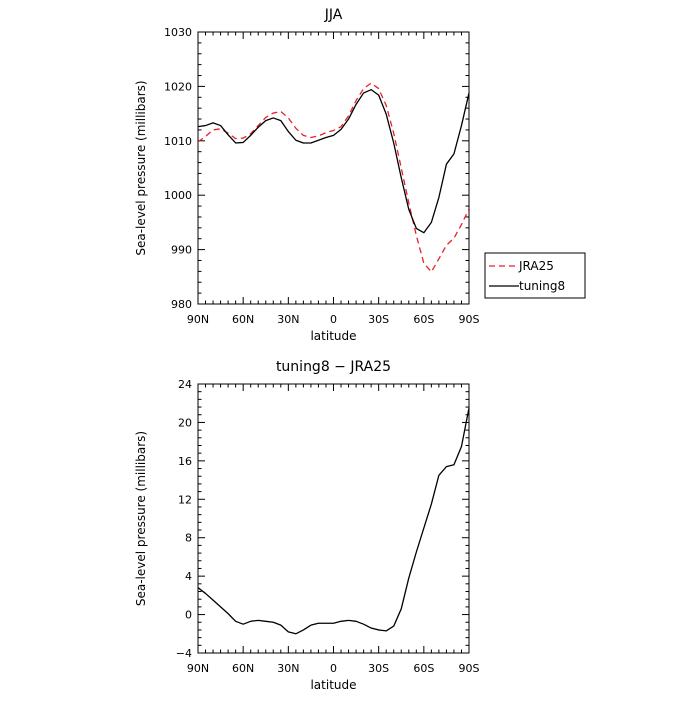  Describe the element at coordinates (378, 319) in the screenshot. I see `chart-1-x-tick-label: 30S` at that location.